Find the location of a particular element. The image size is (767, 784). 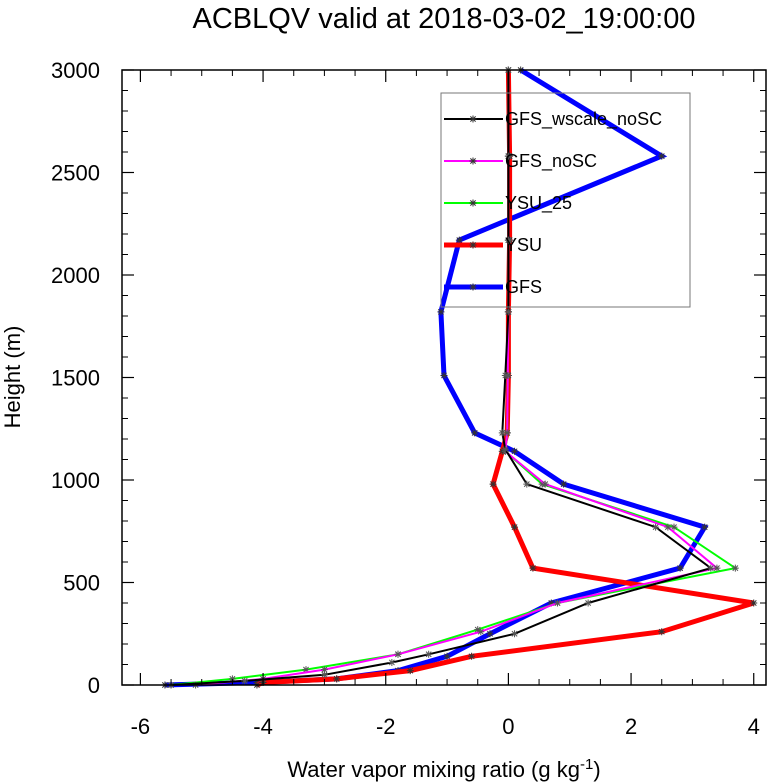

x-axis-label-text: Water vapor mixing ratio (g kg is located at coordinates (433, 769).